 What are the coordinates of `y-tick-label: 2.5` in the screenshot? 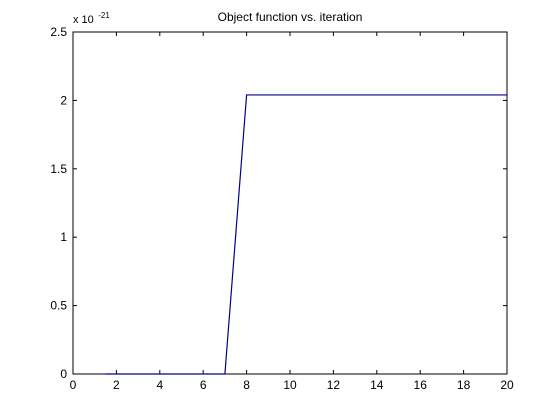 It's located at (58, 32).